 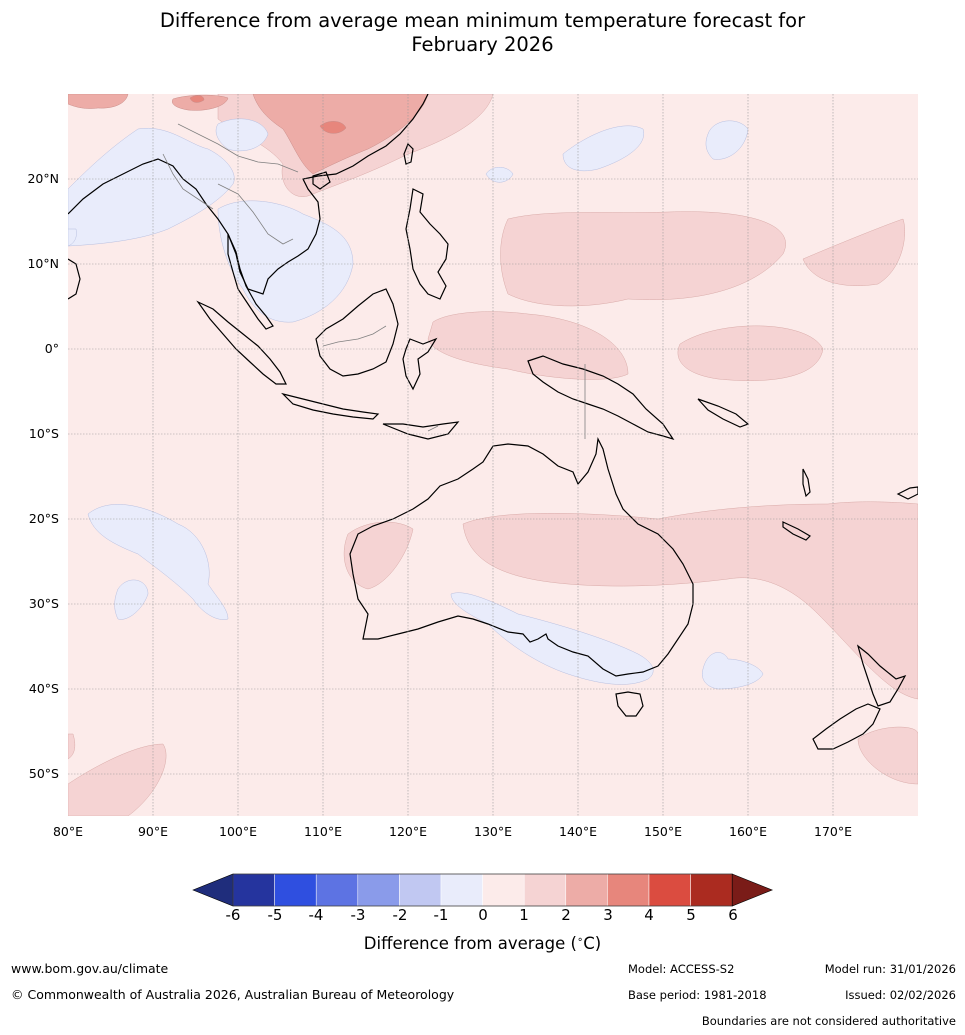 What do you see at coordinates (691, 915) in the screenshot?
I see `colorbar-tick: 5` at bounding box center [691, 915].